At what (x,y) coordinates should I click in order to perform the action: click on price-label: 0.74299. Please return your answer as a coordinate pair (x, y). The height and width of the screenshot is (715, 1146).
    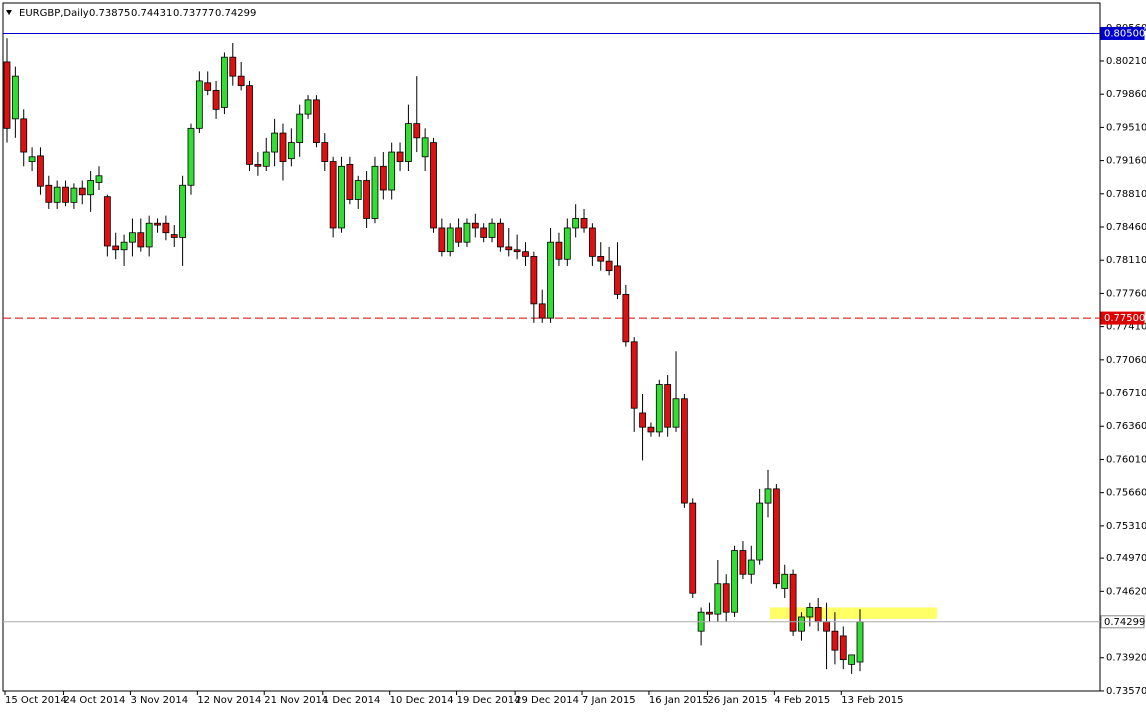
    Looking at the image, I should click on (1124, 622).